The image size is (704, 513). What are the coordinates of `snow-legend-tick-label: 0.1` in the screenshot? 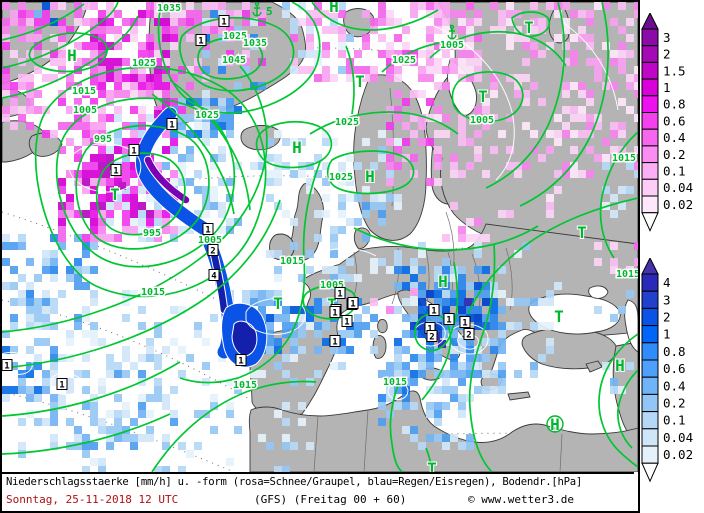 It's located at (674, 170).